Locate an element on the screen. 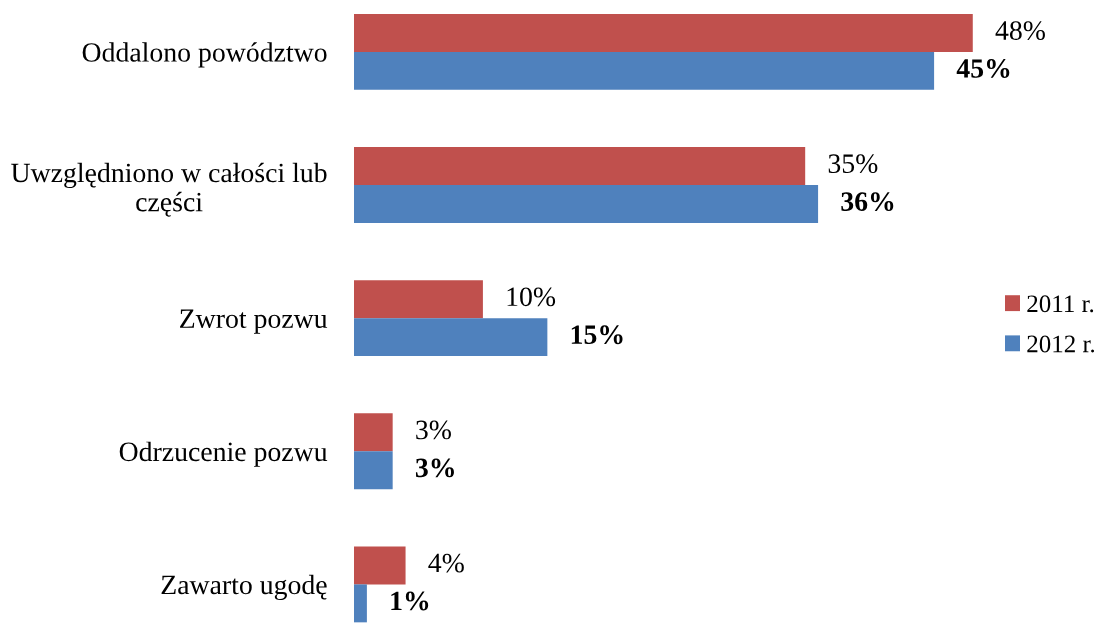 The width and height of the screenshot is (1109, 627). legend-label: 2012 r. is located at coordinates (1061, 344).